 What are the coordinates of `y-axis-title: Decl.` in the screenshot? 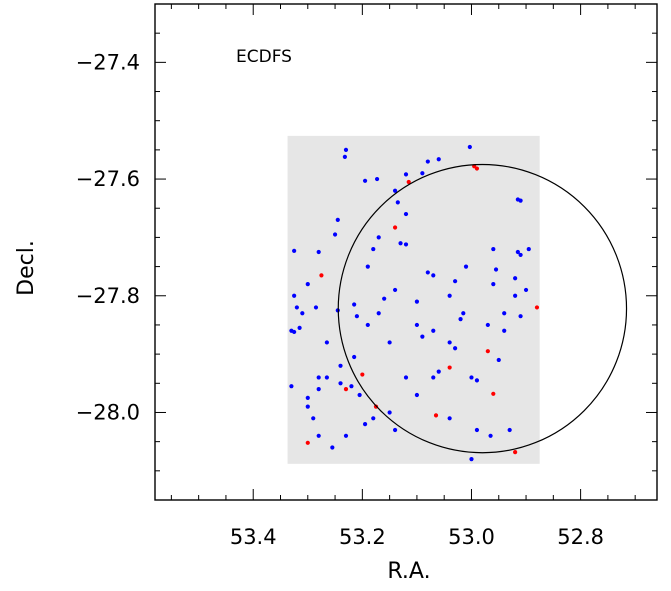 It's located at (26, 268).